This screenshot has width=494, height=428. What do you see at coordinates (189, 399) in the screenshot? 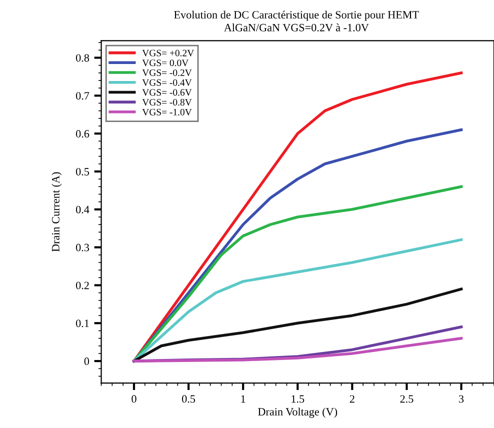
I see `x-tick-label: 0.5` at bounding box center [189, 399].